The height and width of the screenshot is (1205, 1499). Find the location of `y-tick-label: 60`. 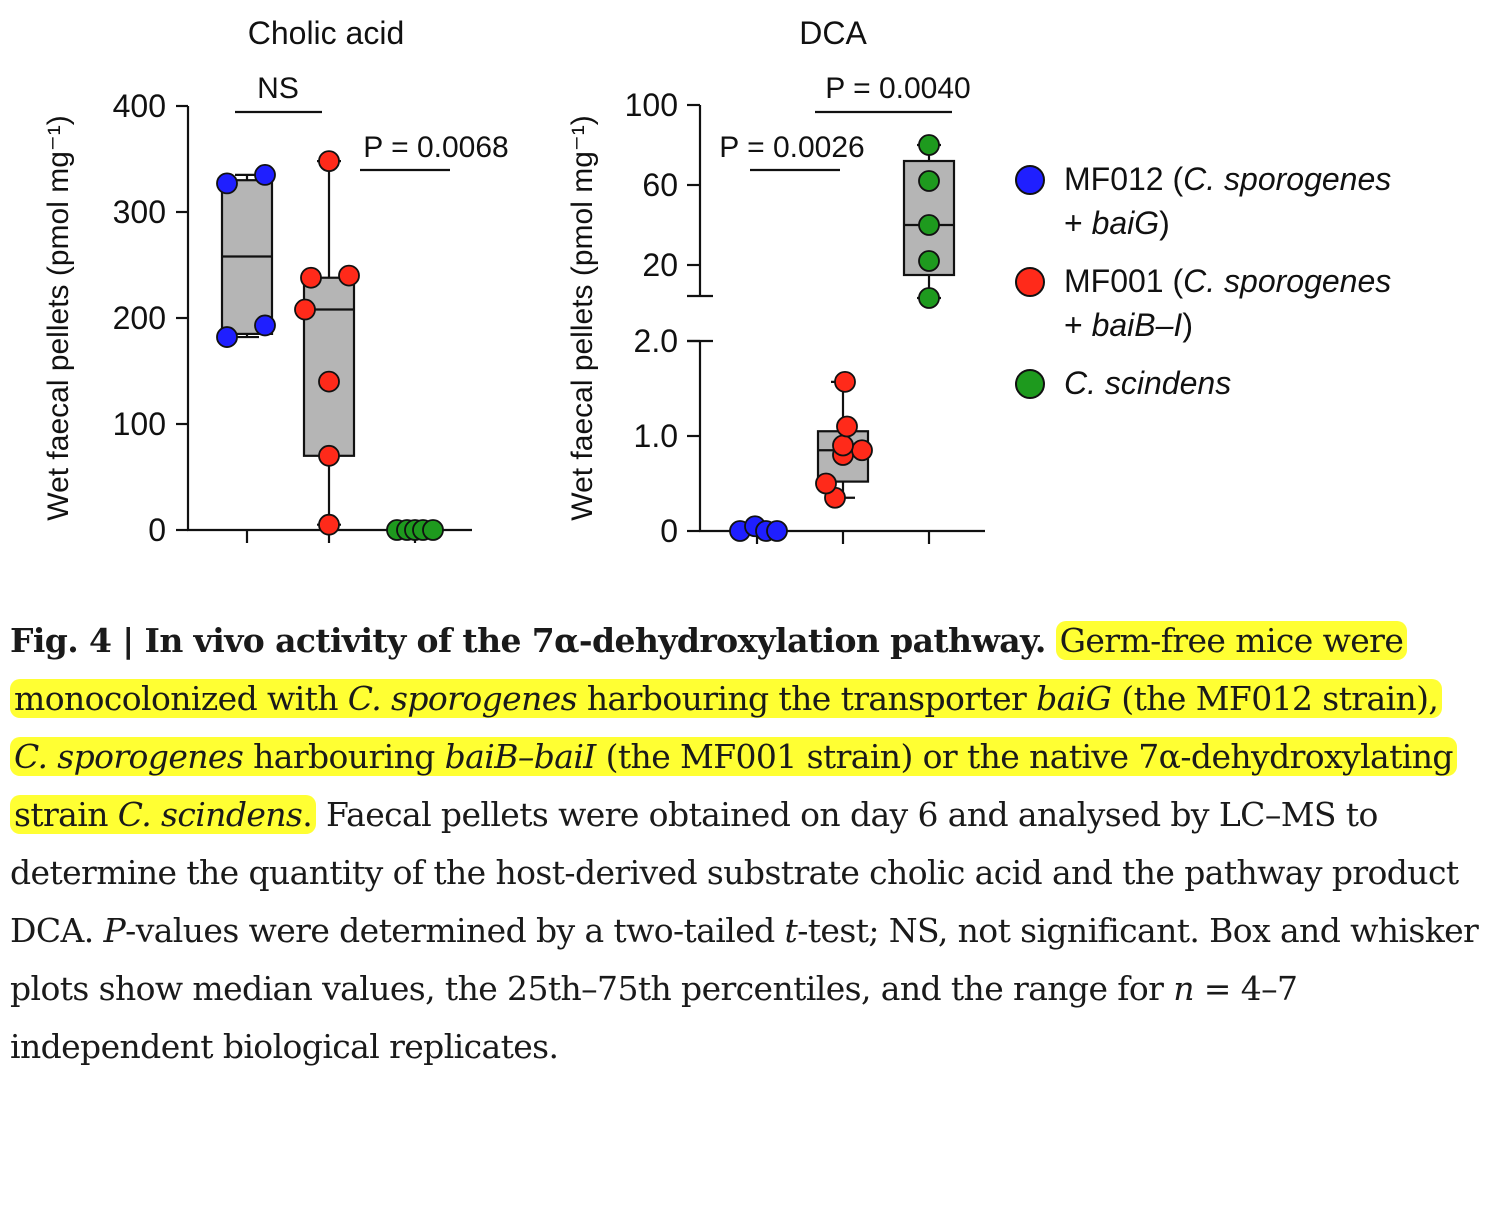

y-tick-label: 60 is located at coordinates (660, 185).